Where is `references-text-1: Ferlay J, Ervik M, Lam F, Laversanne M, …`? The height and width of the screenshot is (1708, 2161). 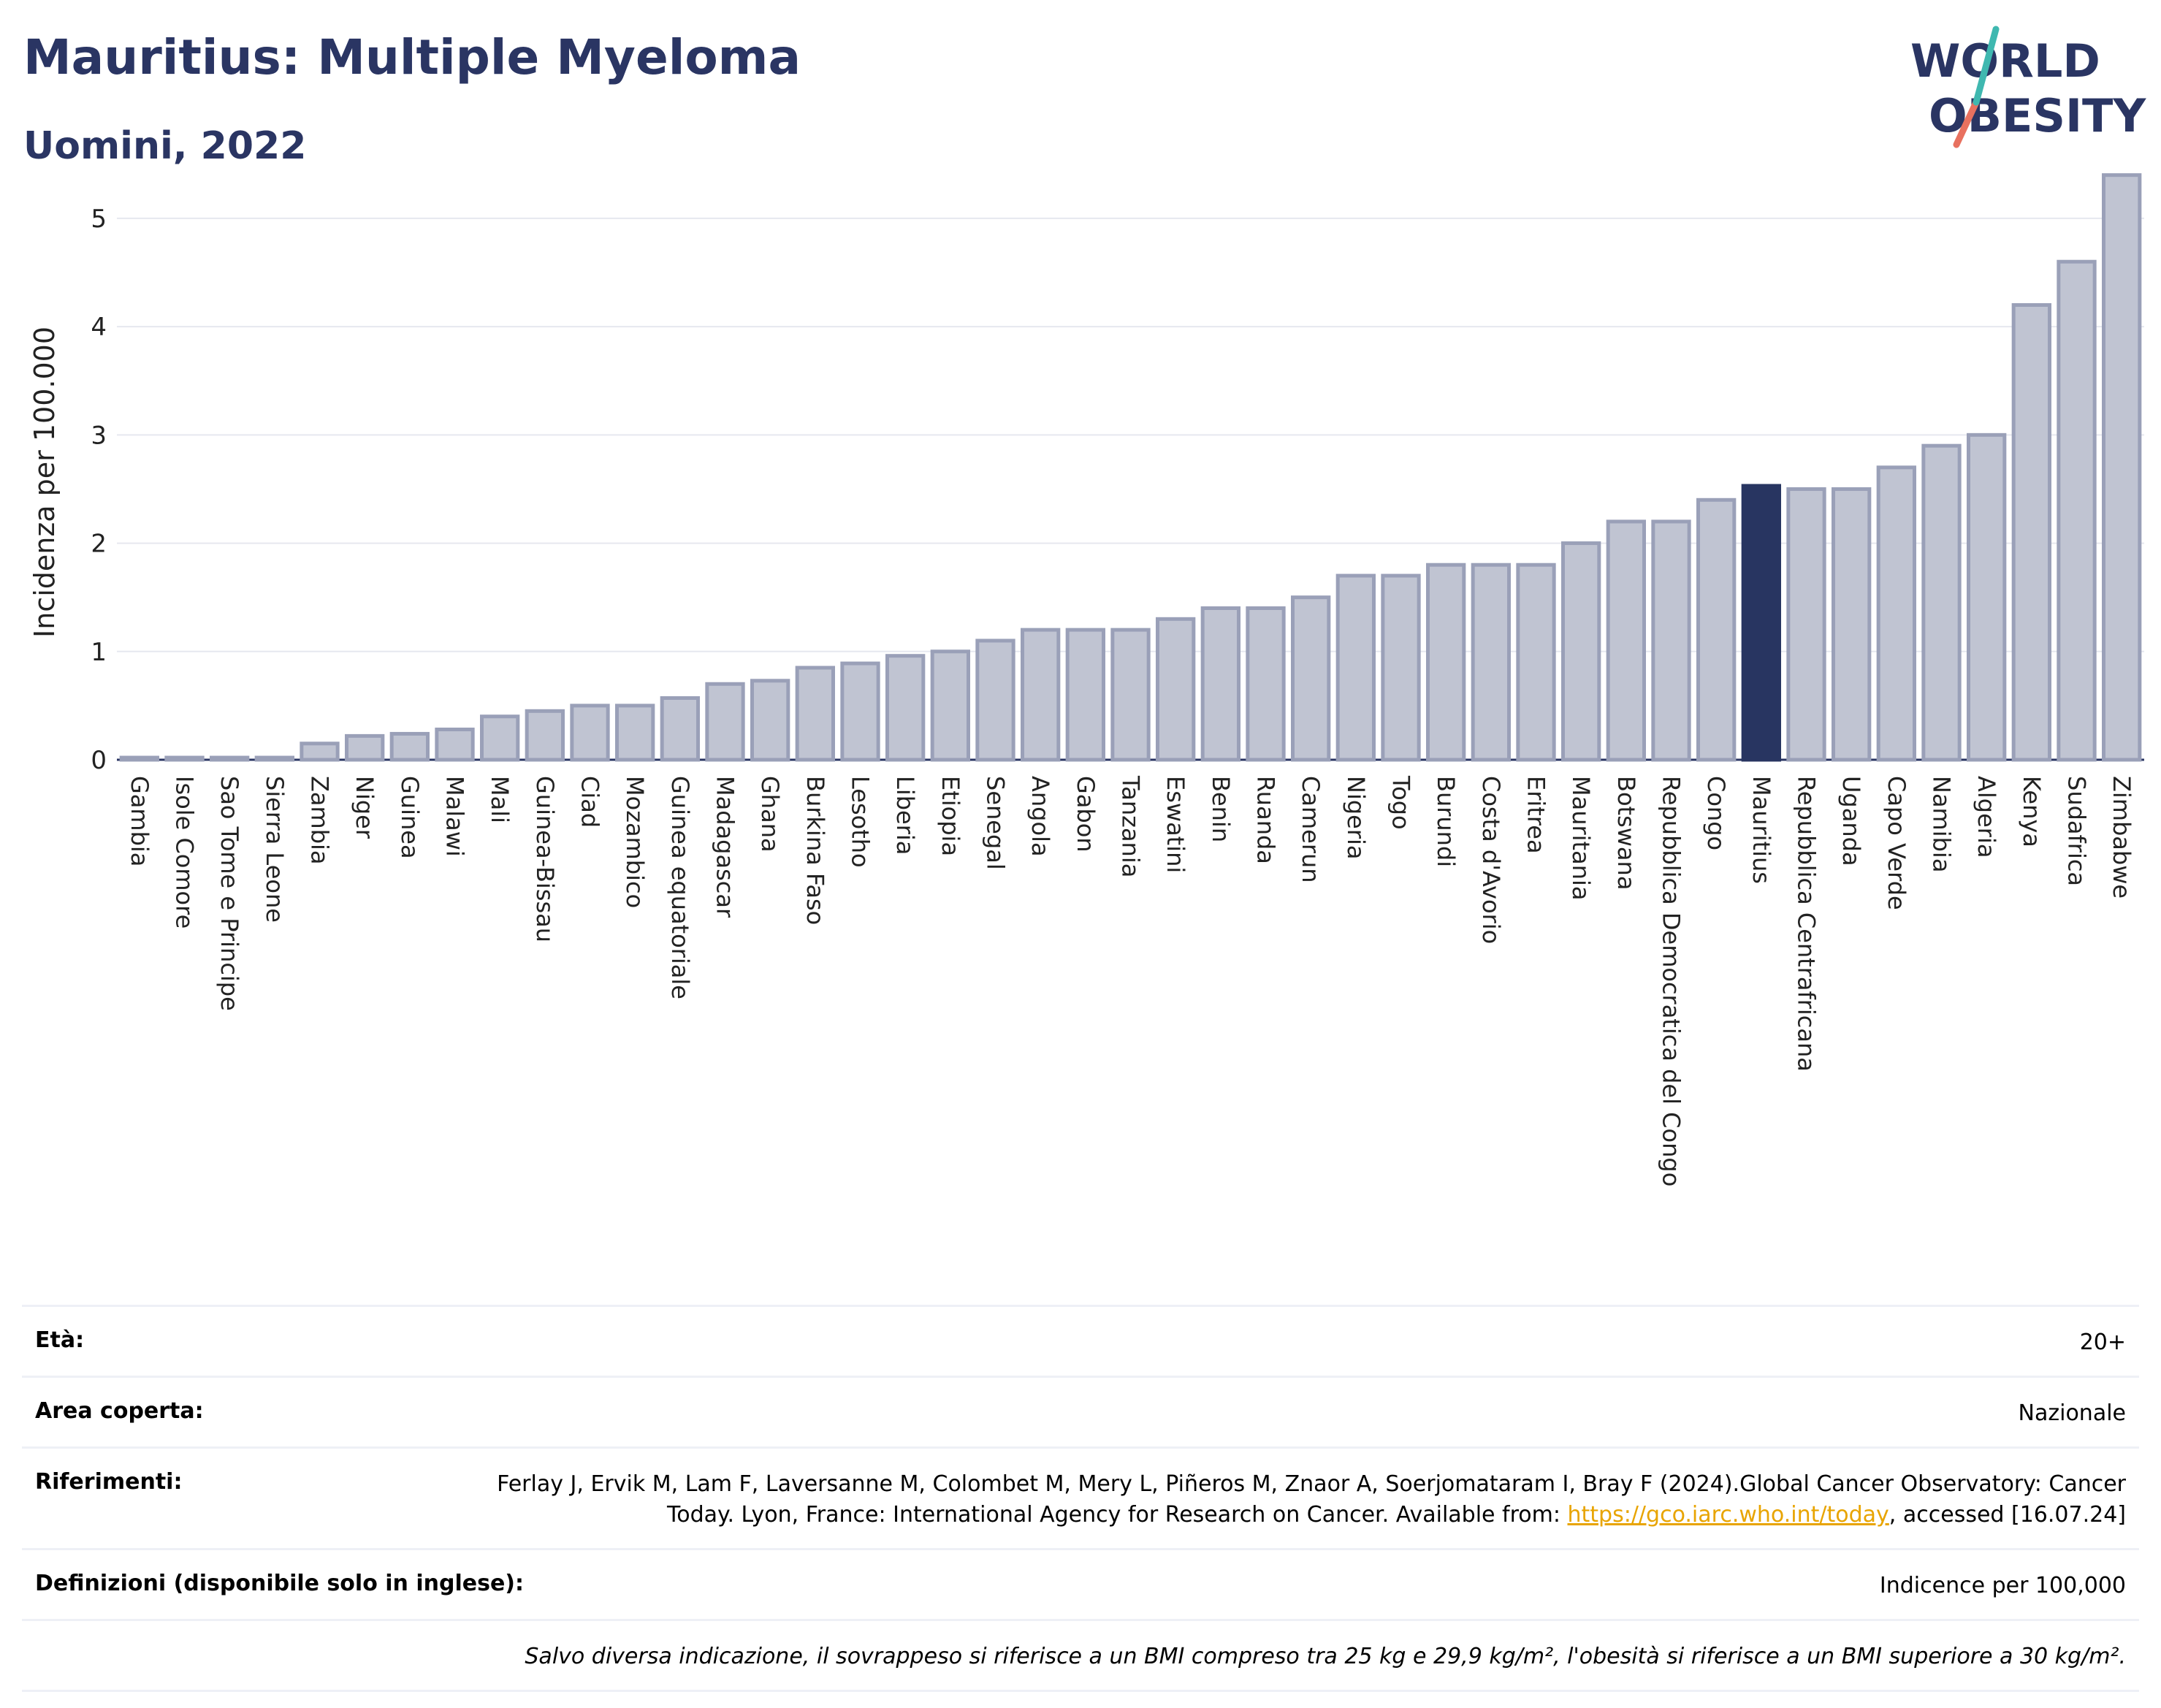
references-text-1: Ferlay J, Ervik M, Lam F, Laversanne M, … is located at coordinates (1311, 1499).